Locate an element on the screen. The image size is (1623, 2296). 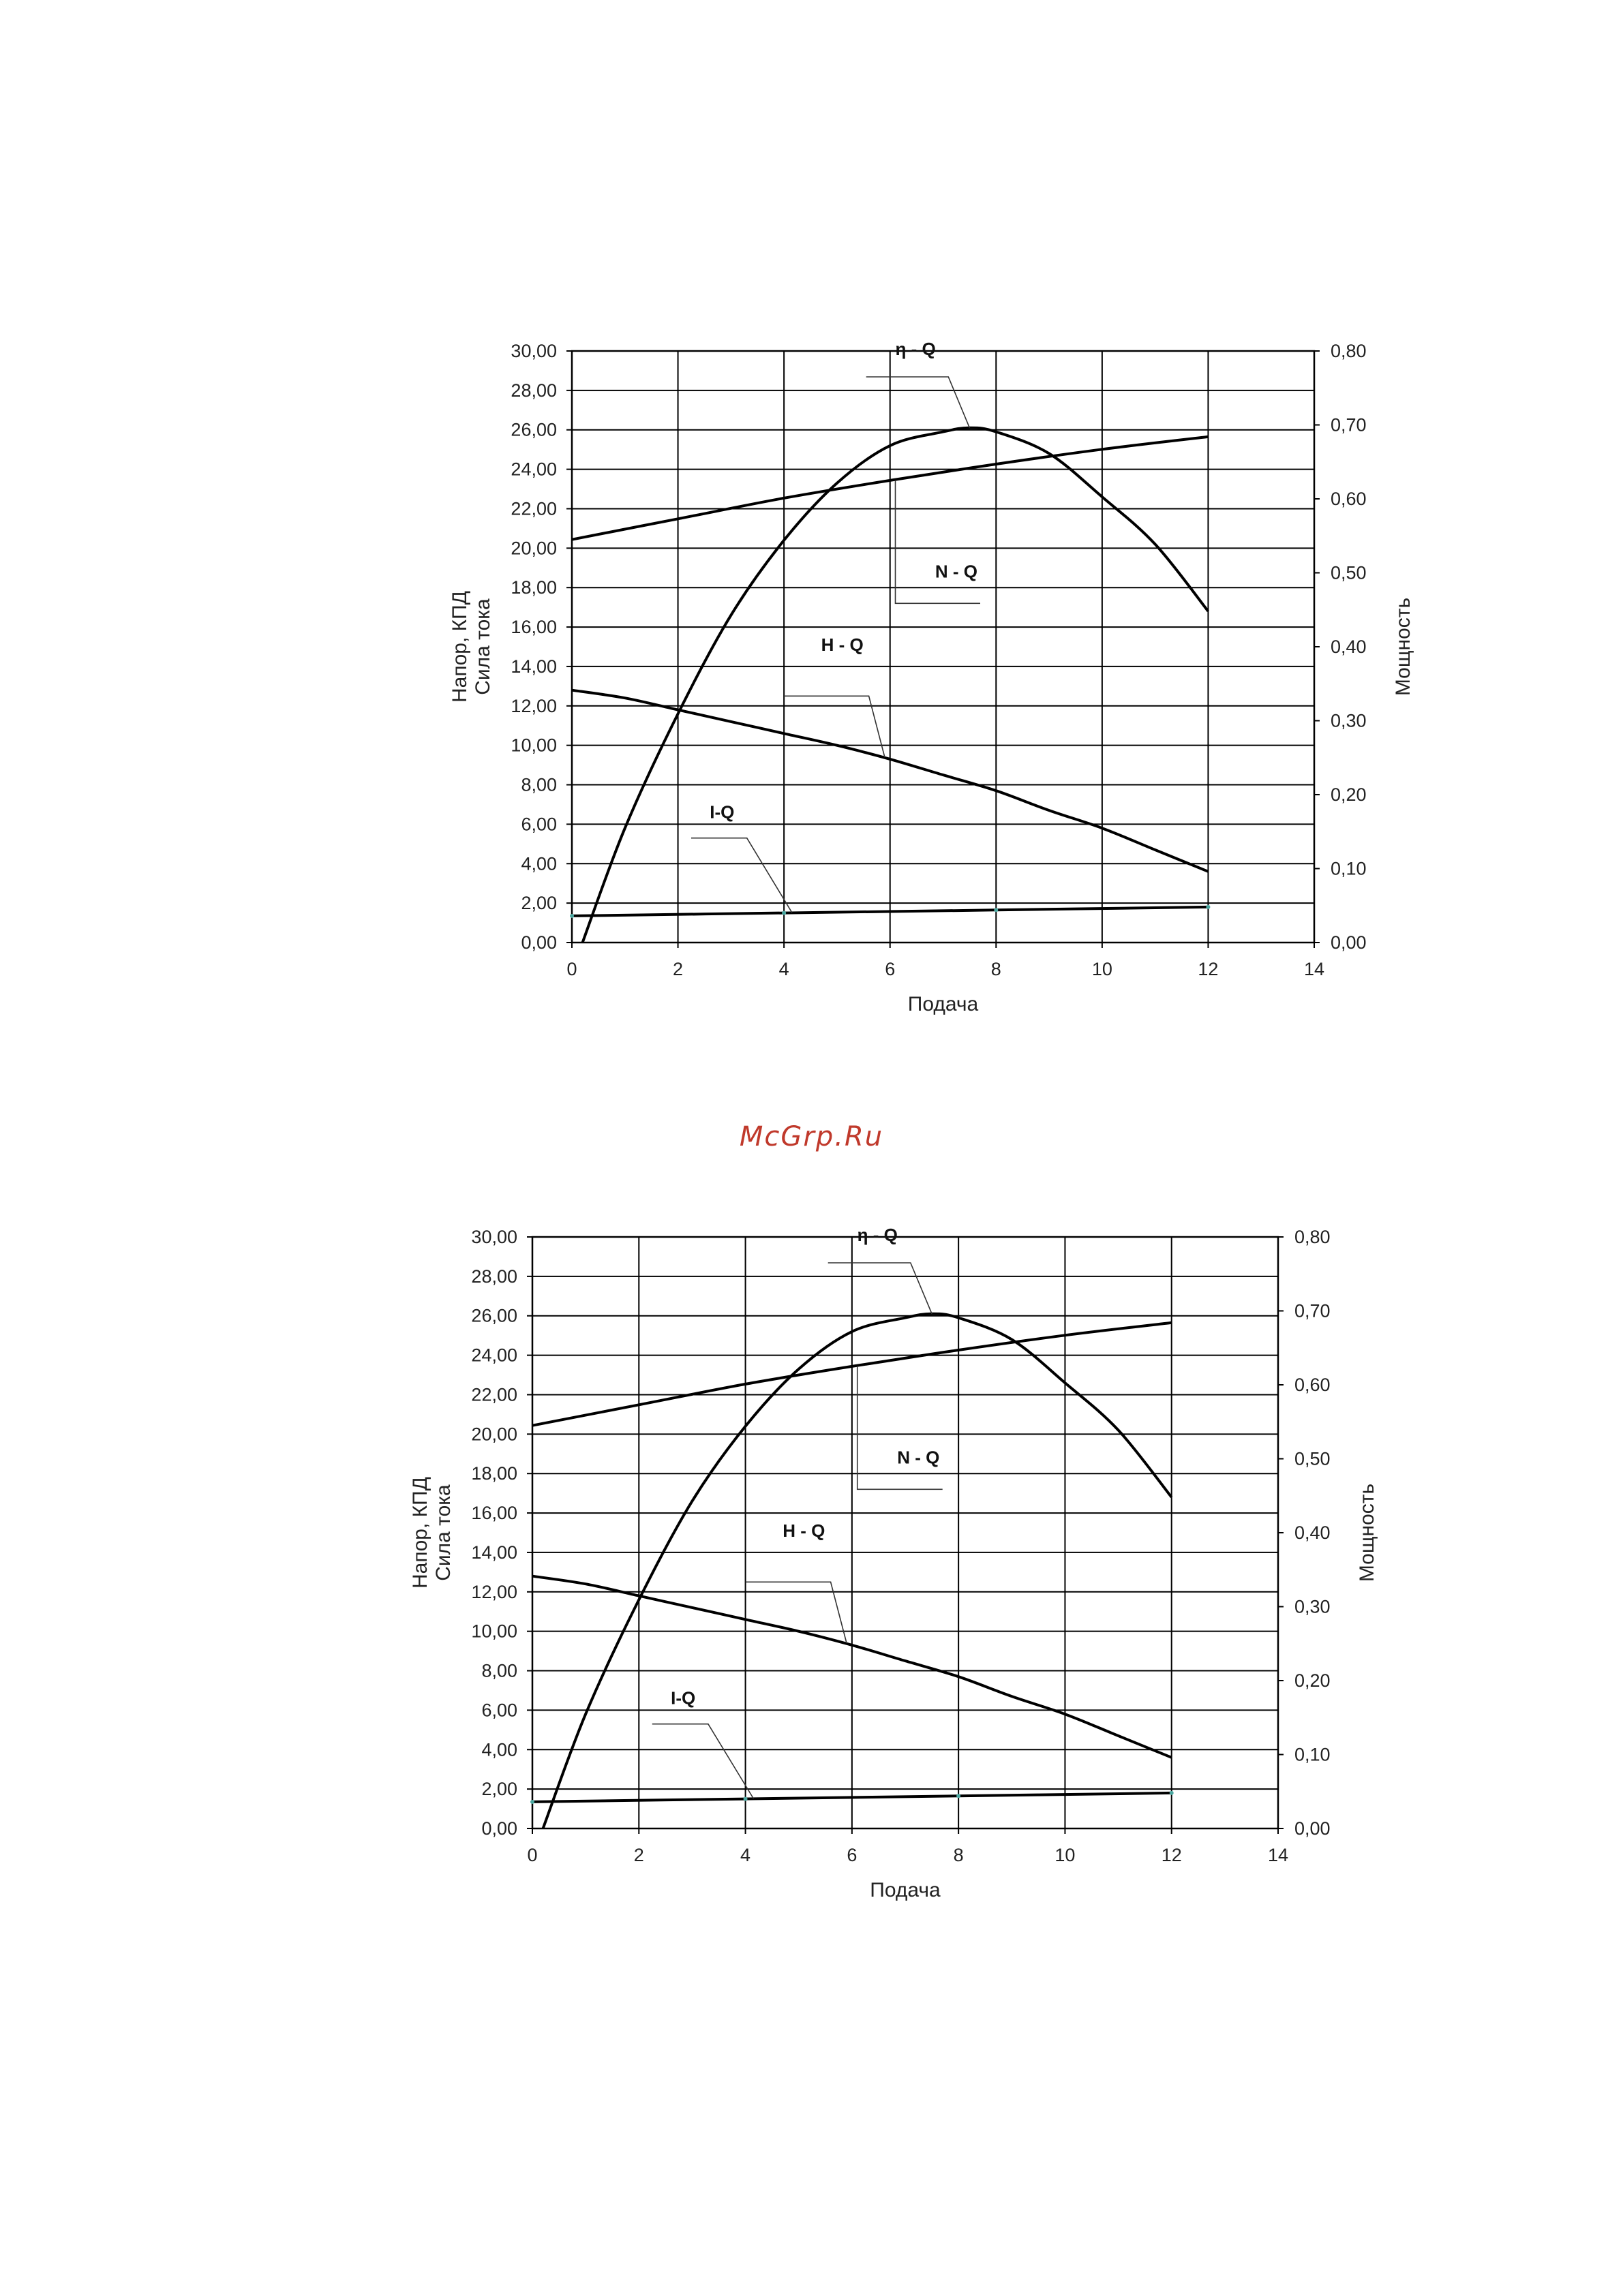
y-tick-label: 10,00 is located at coordinates (534, 745).